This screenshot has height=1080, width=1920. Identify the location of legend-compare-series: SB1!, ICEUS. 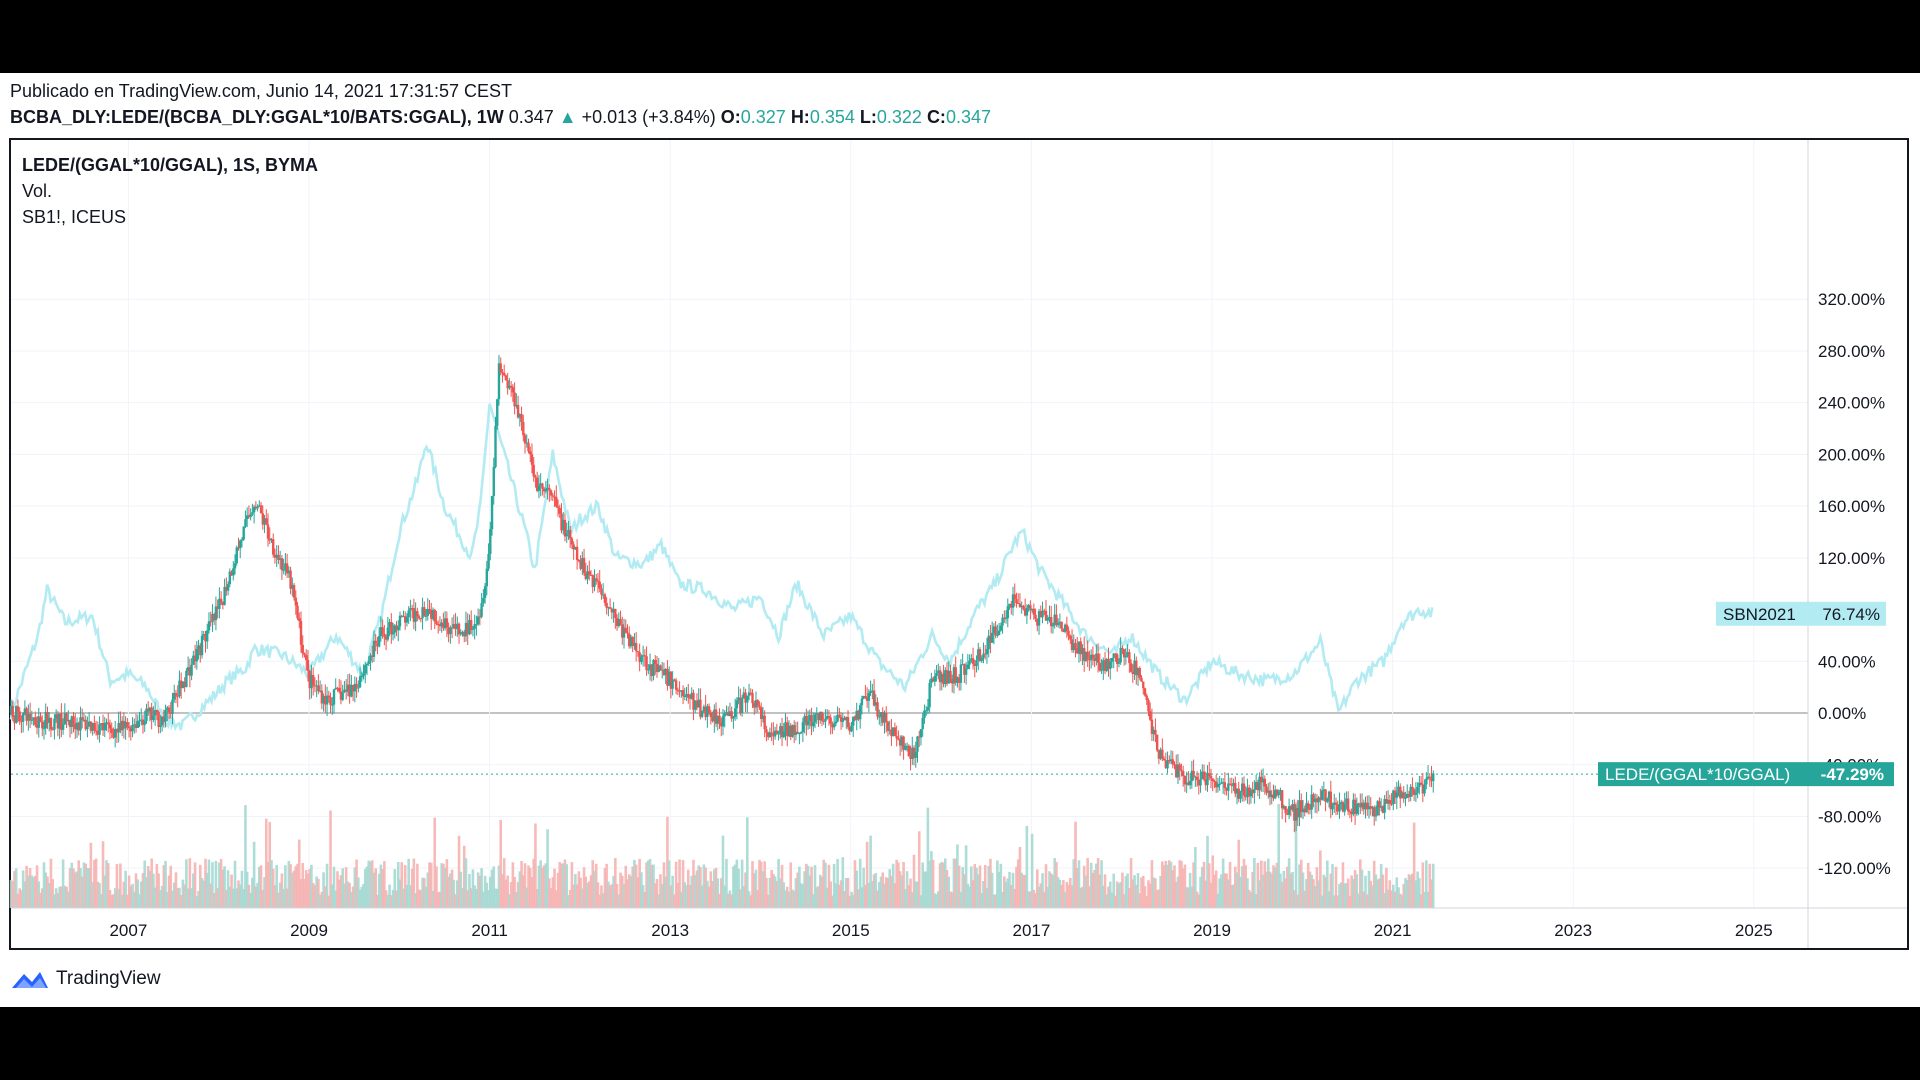
(74, 217).